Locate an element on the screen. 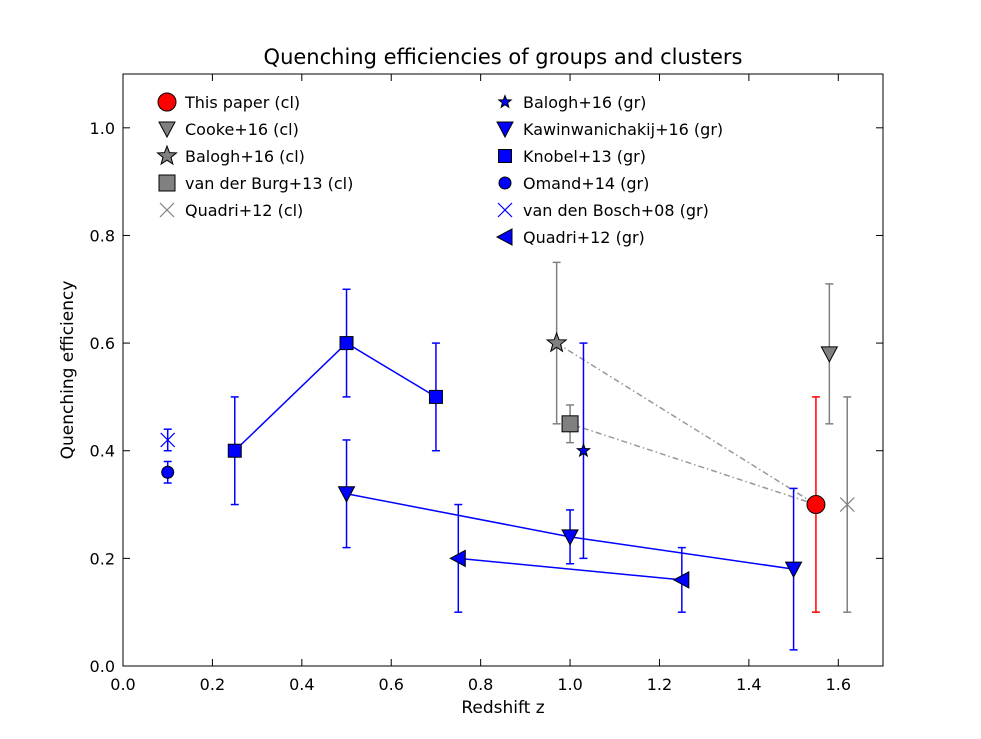 The height and width of the screenshot is (739, 981). legend-label: van der Burg+13 (cl) is located at coordinates (269, 183).